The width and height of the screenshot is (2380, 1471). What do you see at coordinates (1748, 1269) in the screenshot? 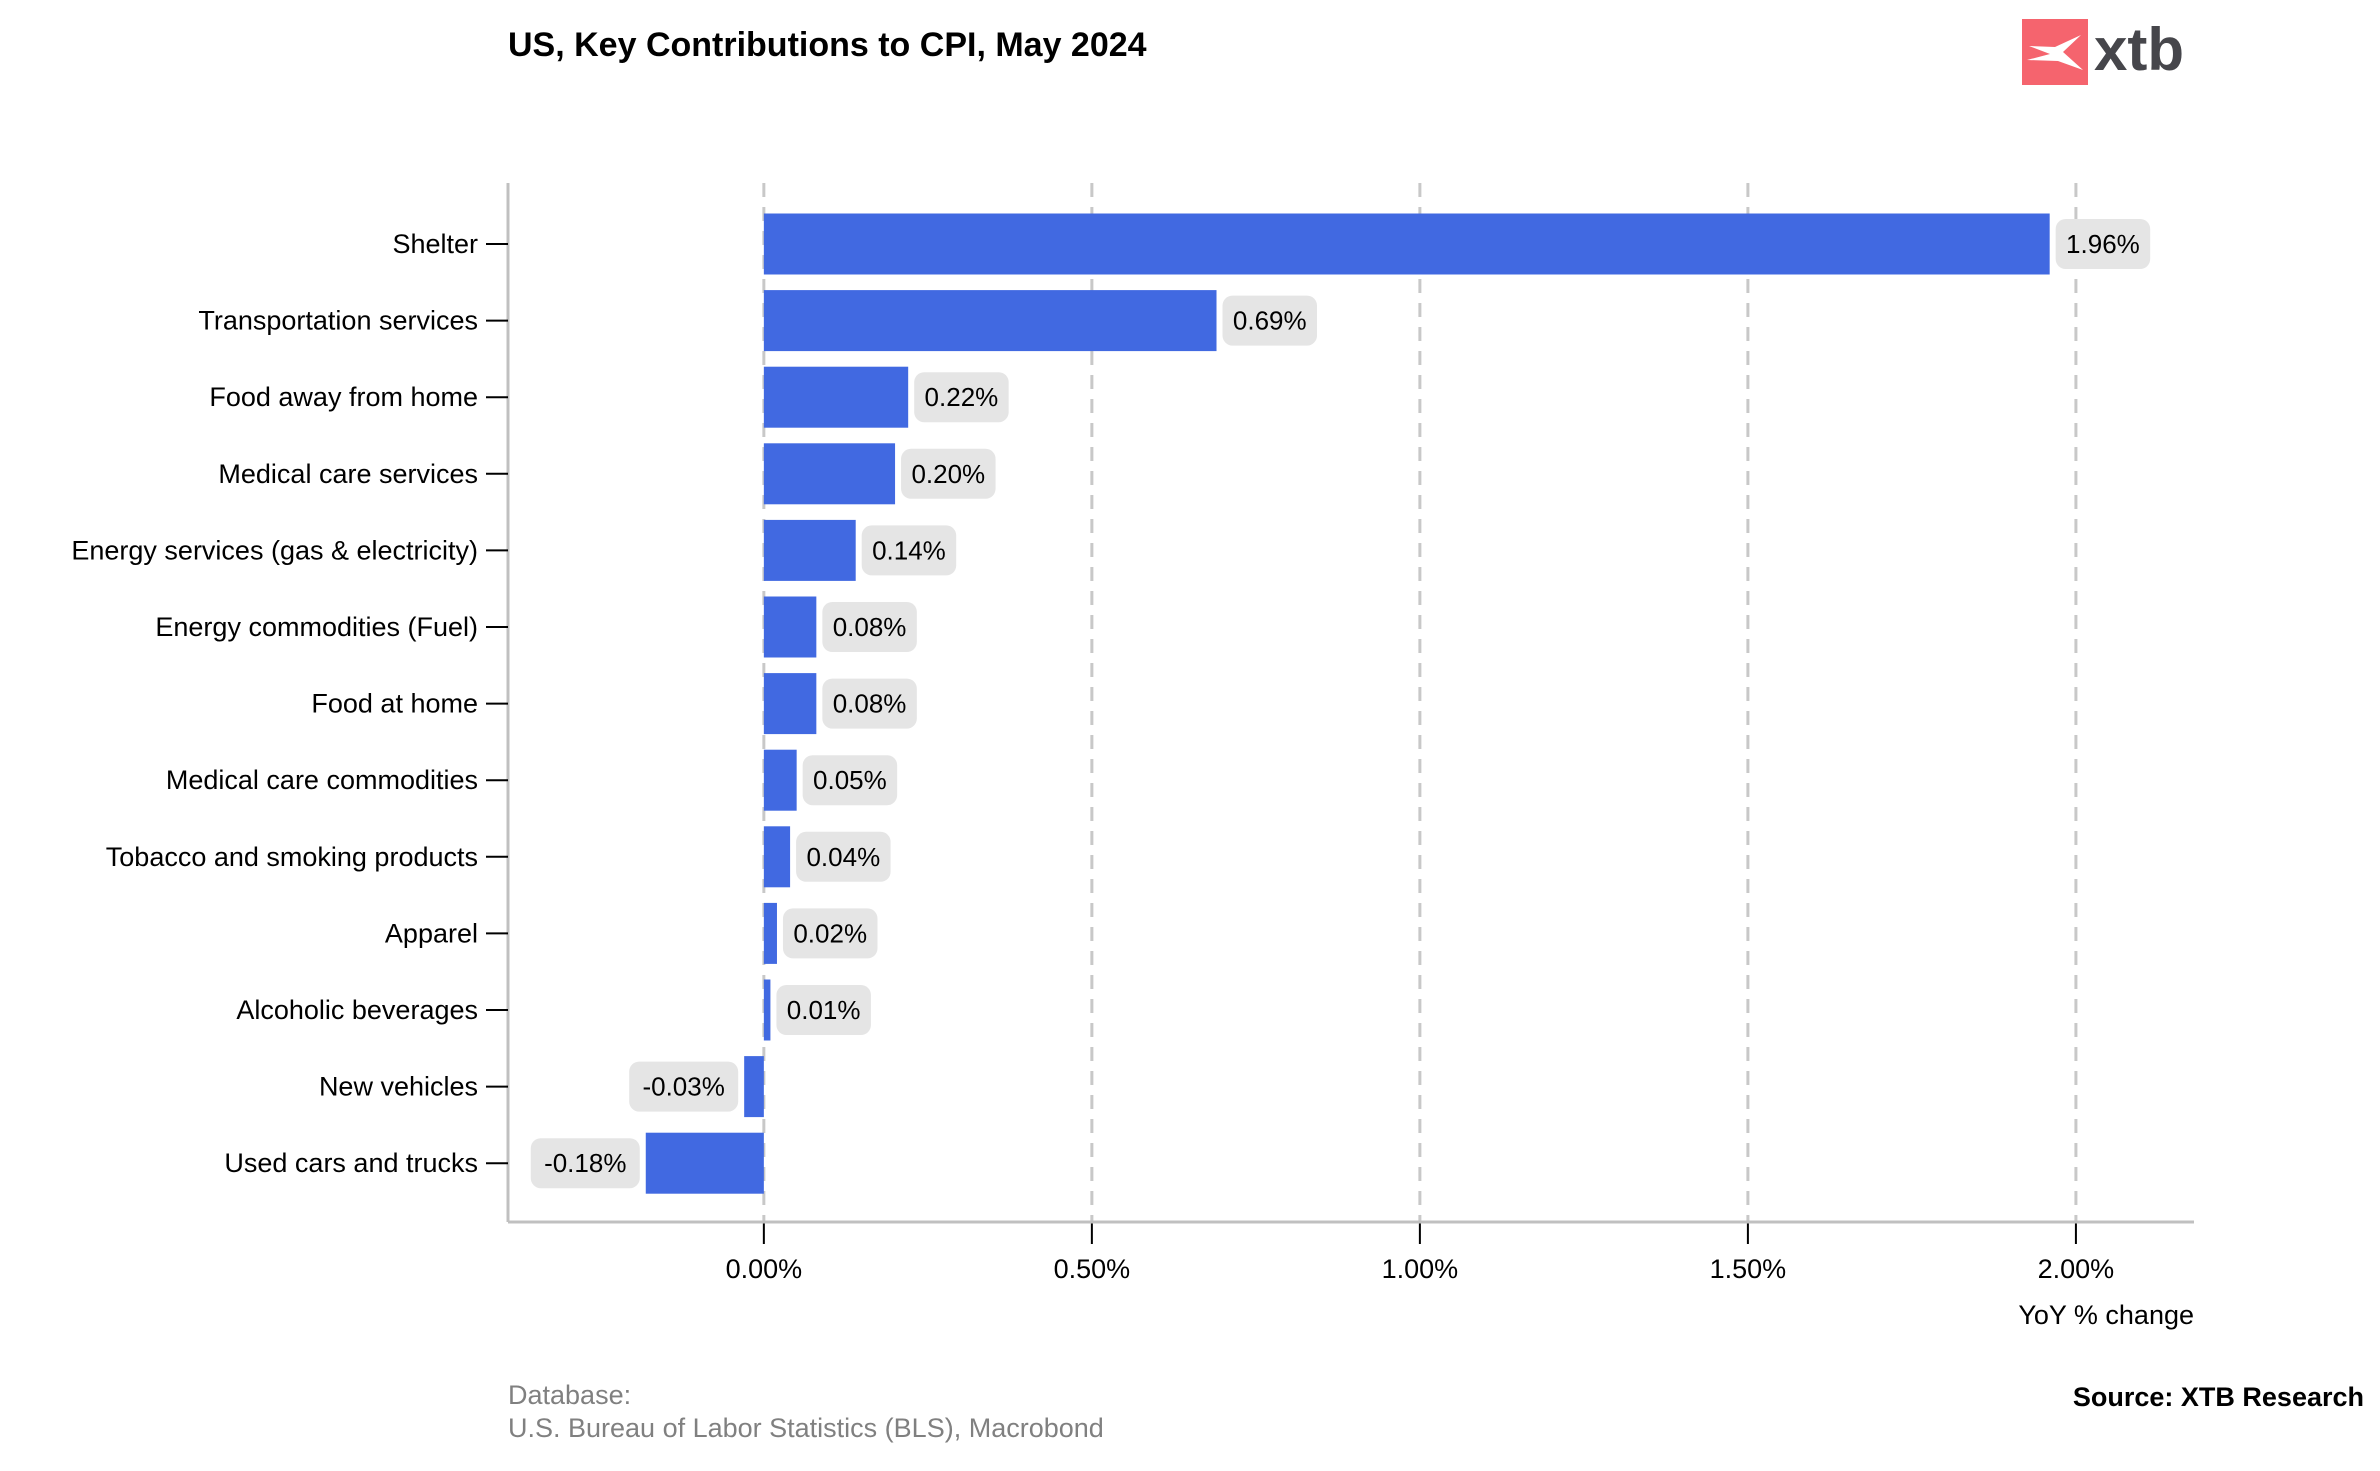
I see `x-tick-label: 1.50%` at bounding box center [1748, 1269].